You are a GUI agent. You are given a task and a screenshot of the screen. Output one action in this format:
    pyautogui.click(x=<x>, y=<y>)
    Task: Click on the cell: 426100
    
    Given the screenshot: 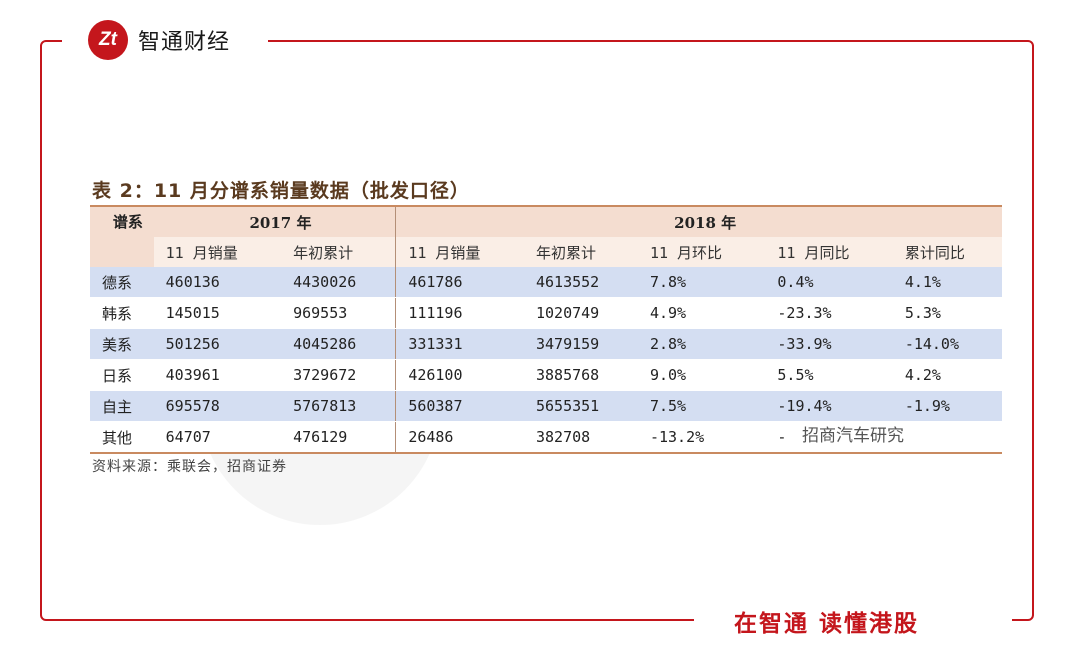 What is the action you would take?
    pyautogui.click(x=459, y=375)
    